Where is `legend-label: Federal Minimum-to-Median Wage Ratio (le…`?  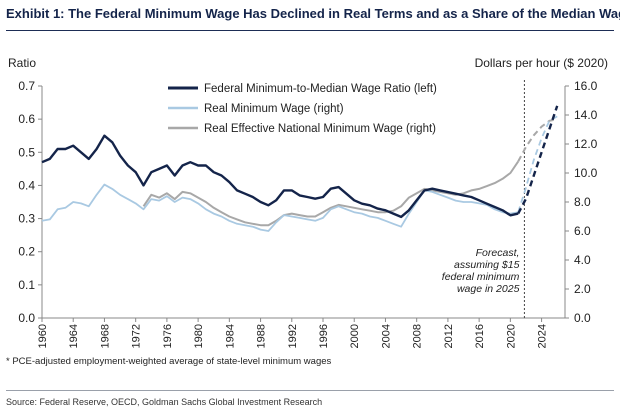
legend-label: Federal Minimum-to-Median Wage Ratio (le… is located at coordinates (320, 89).